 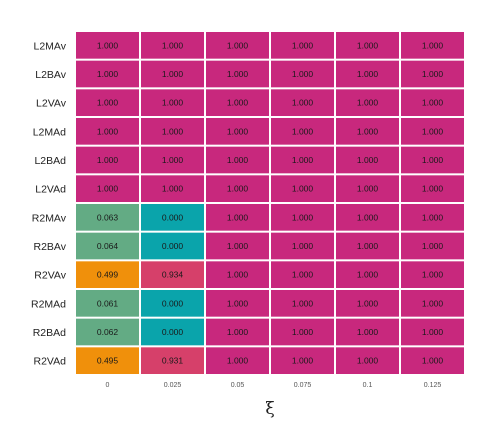 What do you see at coordinates (51, 104) in the screenshot?
I see `row-label: L2VAv` at bounding box center [51, 104].